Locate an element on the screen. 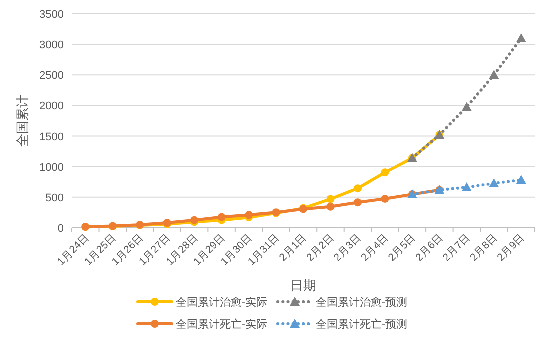 The width and height of the screenshot is (549, 352). y-tick-label: 0 is located at coordinates (61, 229).